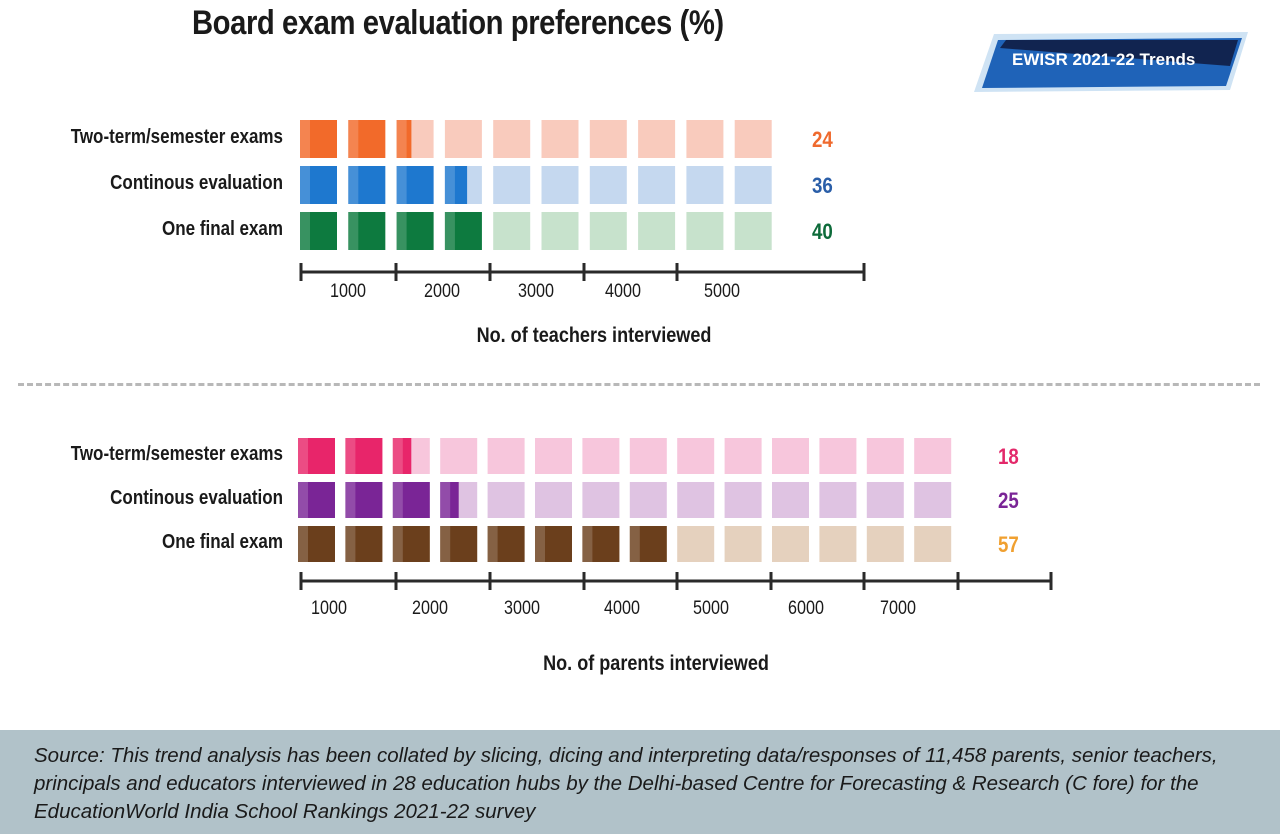 The image size is (1280, 834). I want to click on row-label: One final exam, so click(222, 229).